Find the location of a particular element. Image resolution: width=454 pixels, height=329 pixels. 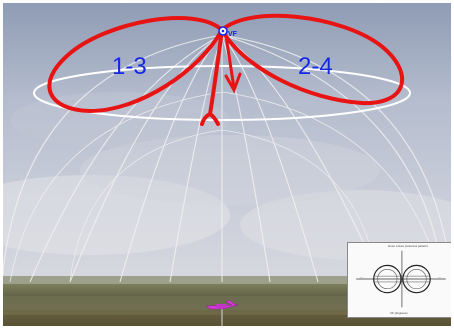

inset-axis-label: VF (degrees) is located at coordinates (399, 313).